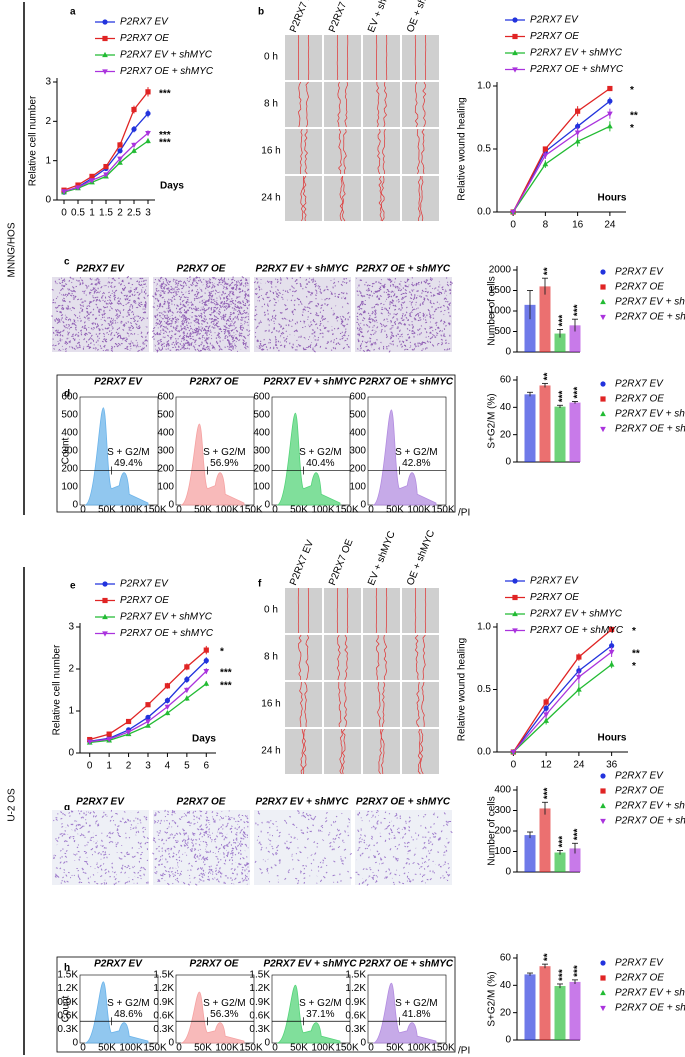  Describe the element at coordinates (12, 805) in the screenshot. I see `section-label: U-2 OS` at that location.